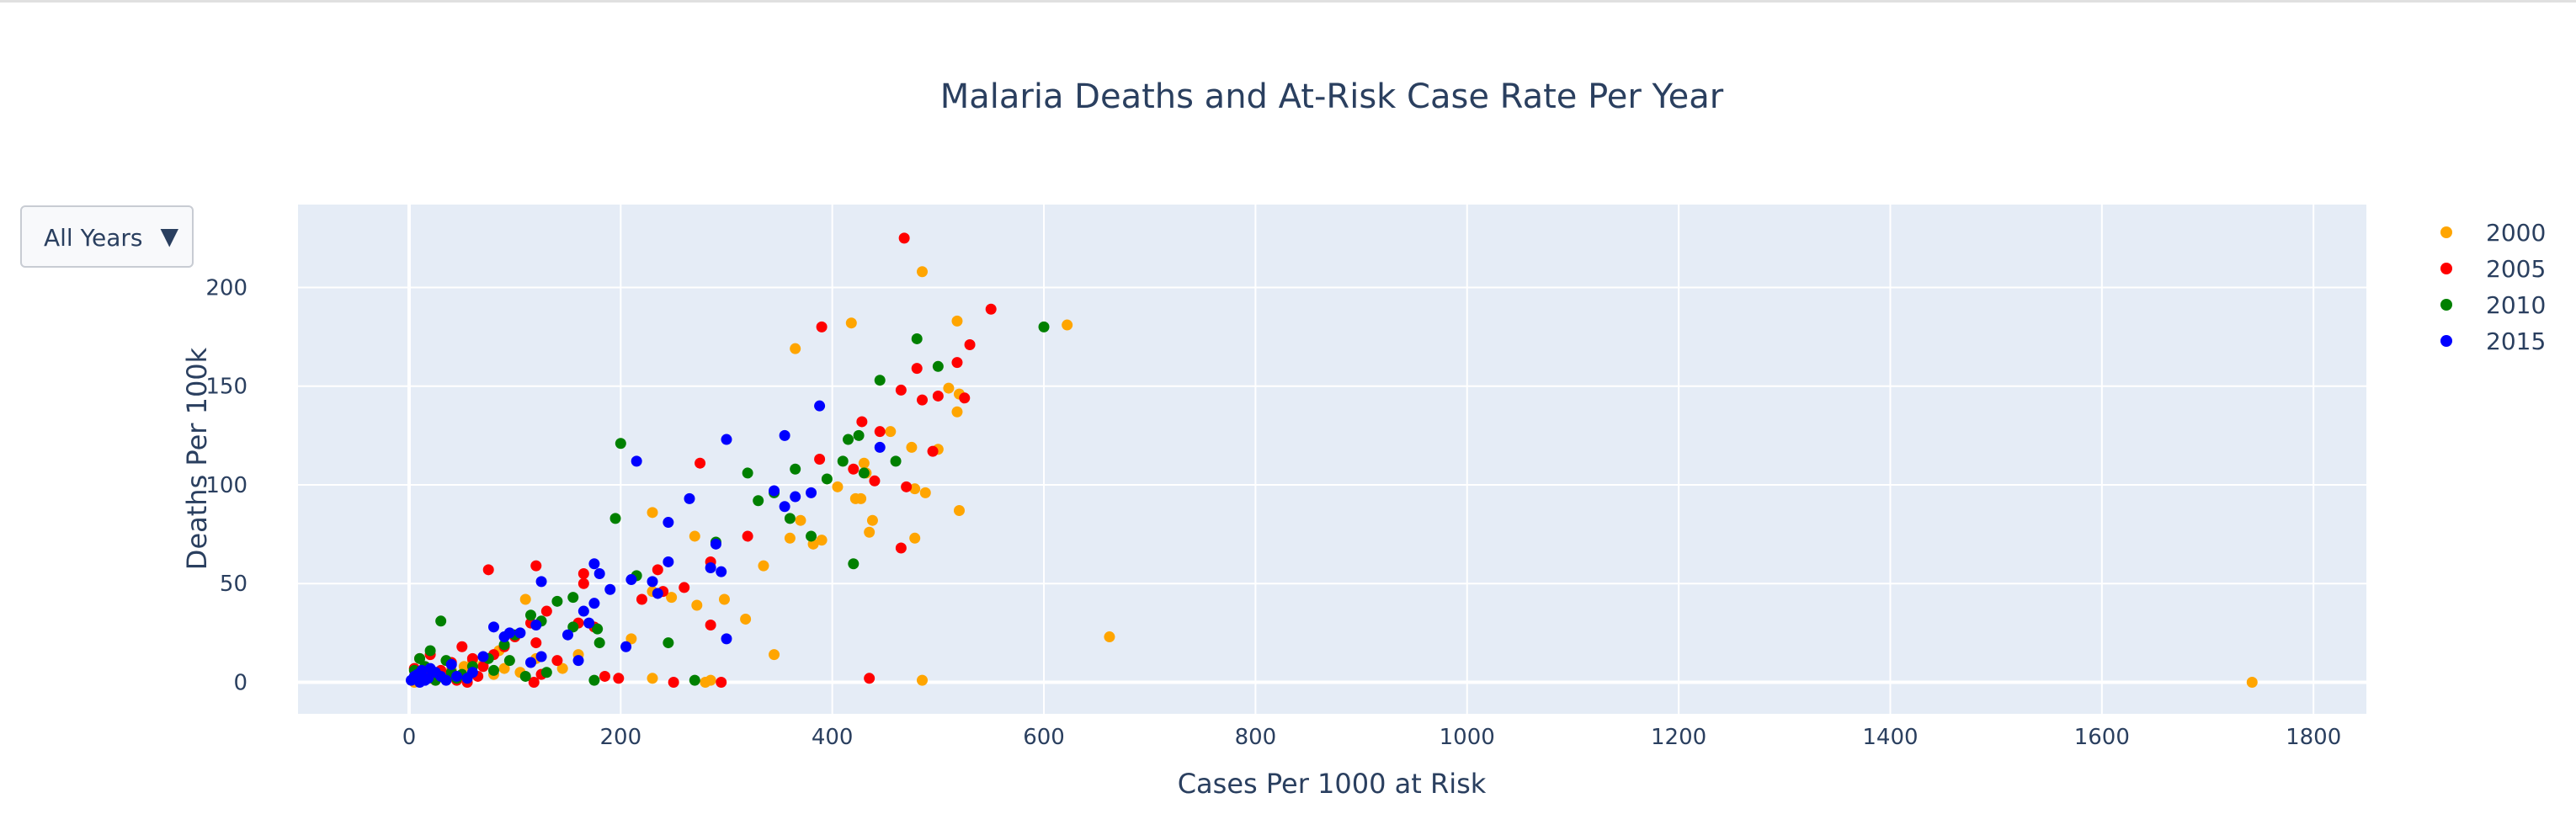  I want to click on legend-label: 2000, so click(2516, 233).